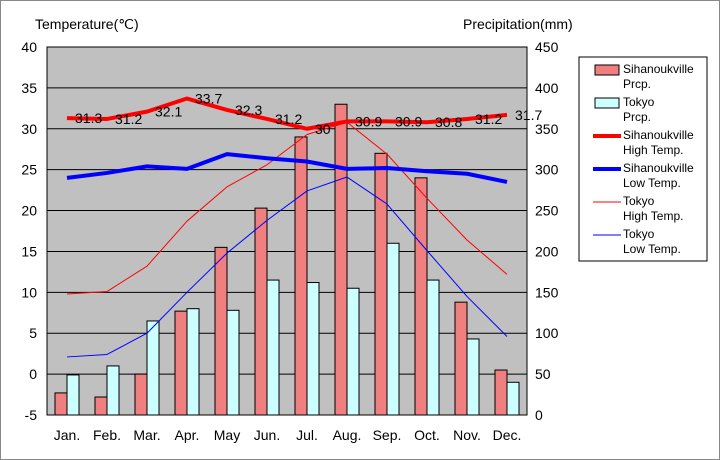 This screenshot has width=720, height=460. What do you see at coordinates (29, 292) in the screenshot?
I see `left-tick-label: 10` at bounding box center [29, 292].